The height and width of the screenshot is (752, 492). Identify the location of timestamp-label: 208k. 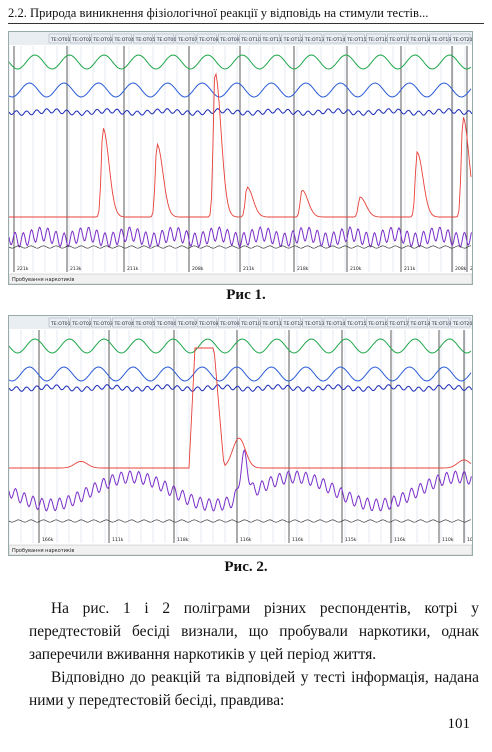
(198, 269).